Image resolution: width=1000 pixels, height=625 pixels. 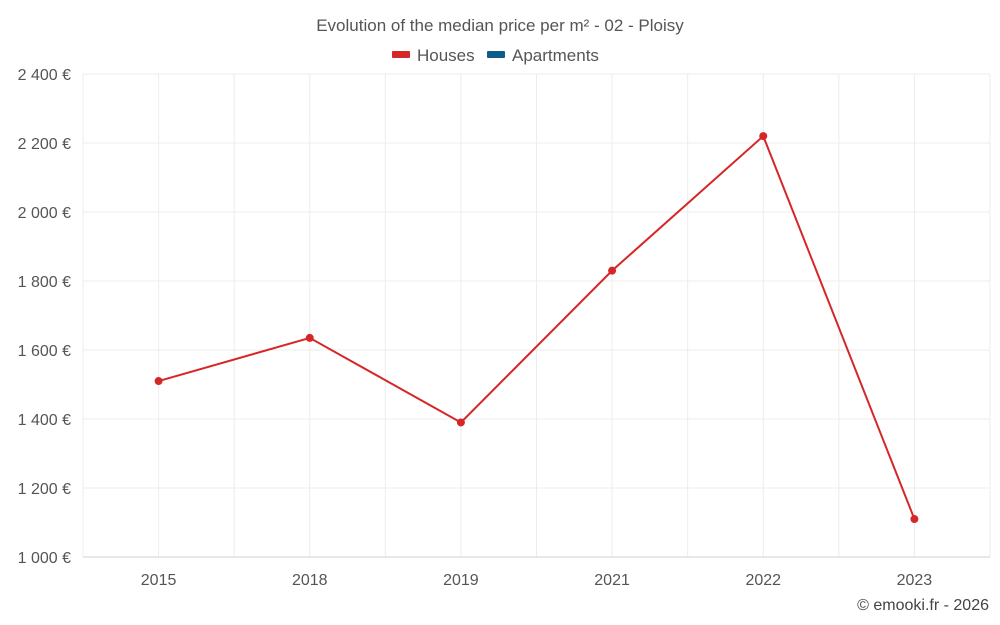 I want to click on legend-item-houses: Houses, so click(x=433, y=55).